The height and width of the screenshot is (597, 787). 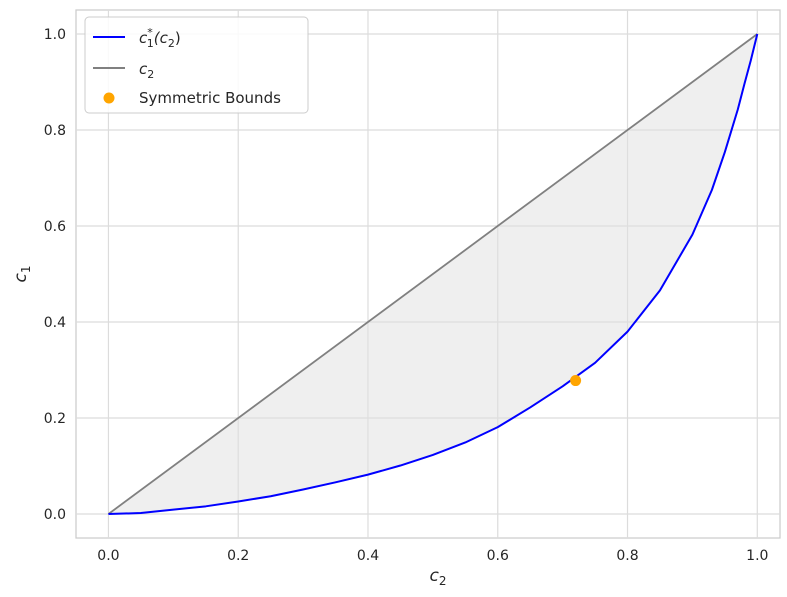 I want to click on legend-curve-label: c* 1(c2), so click(x=160, y=38).